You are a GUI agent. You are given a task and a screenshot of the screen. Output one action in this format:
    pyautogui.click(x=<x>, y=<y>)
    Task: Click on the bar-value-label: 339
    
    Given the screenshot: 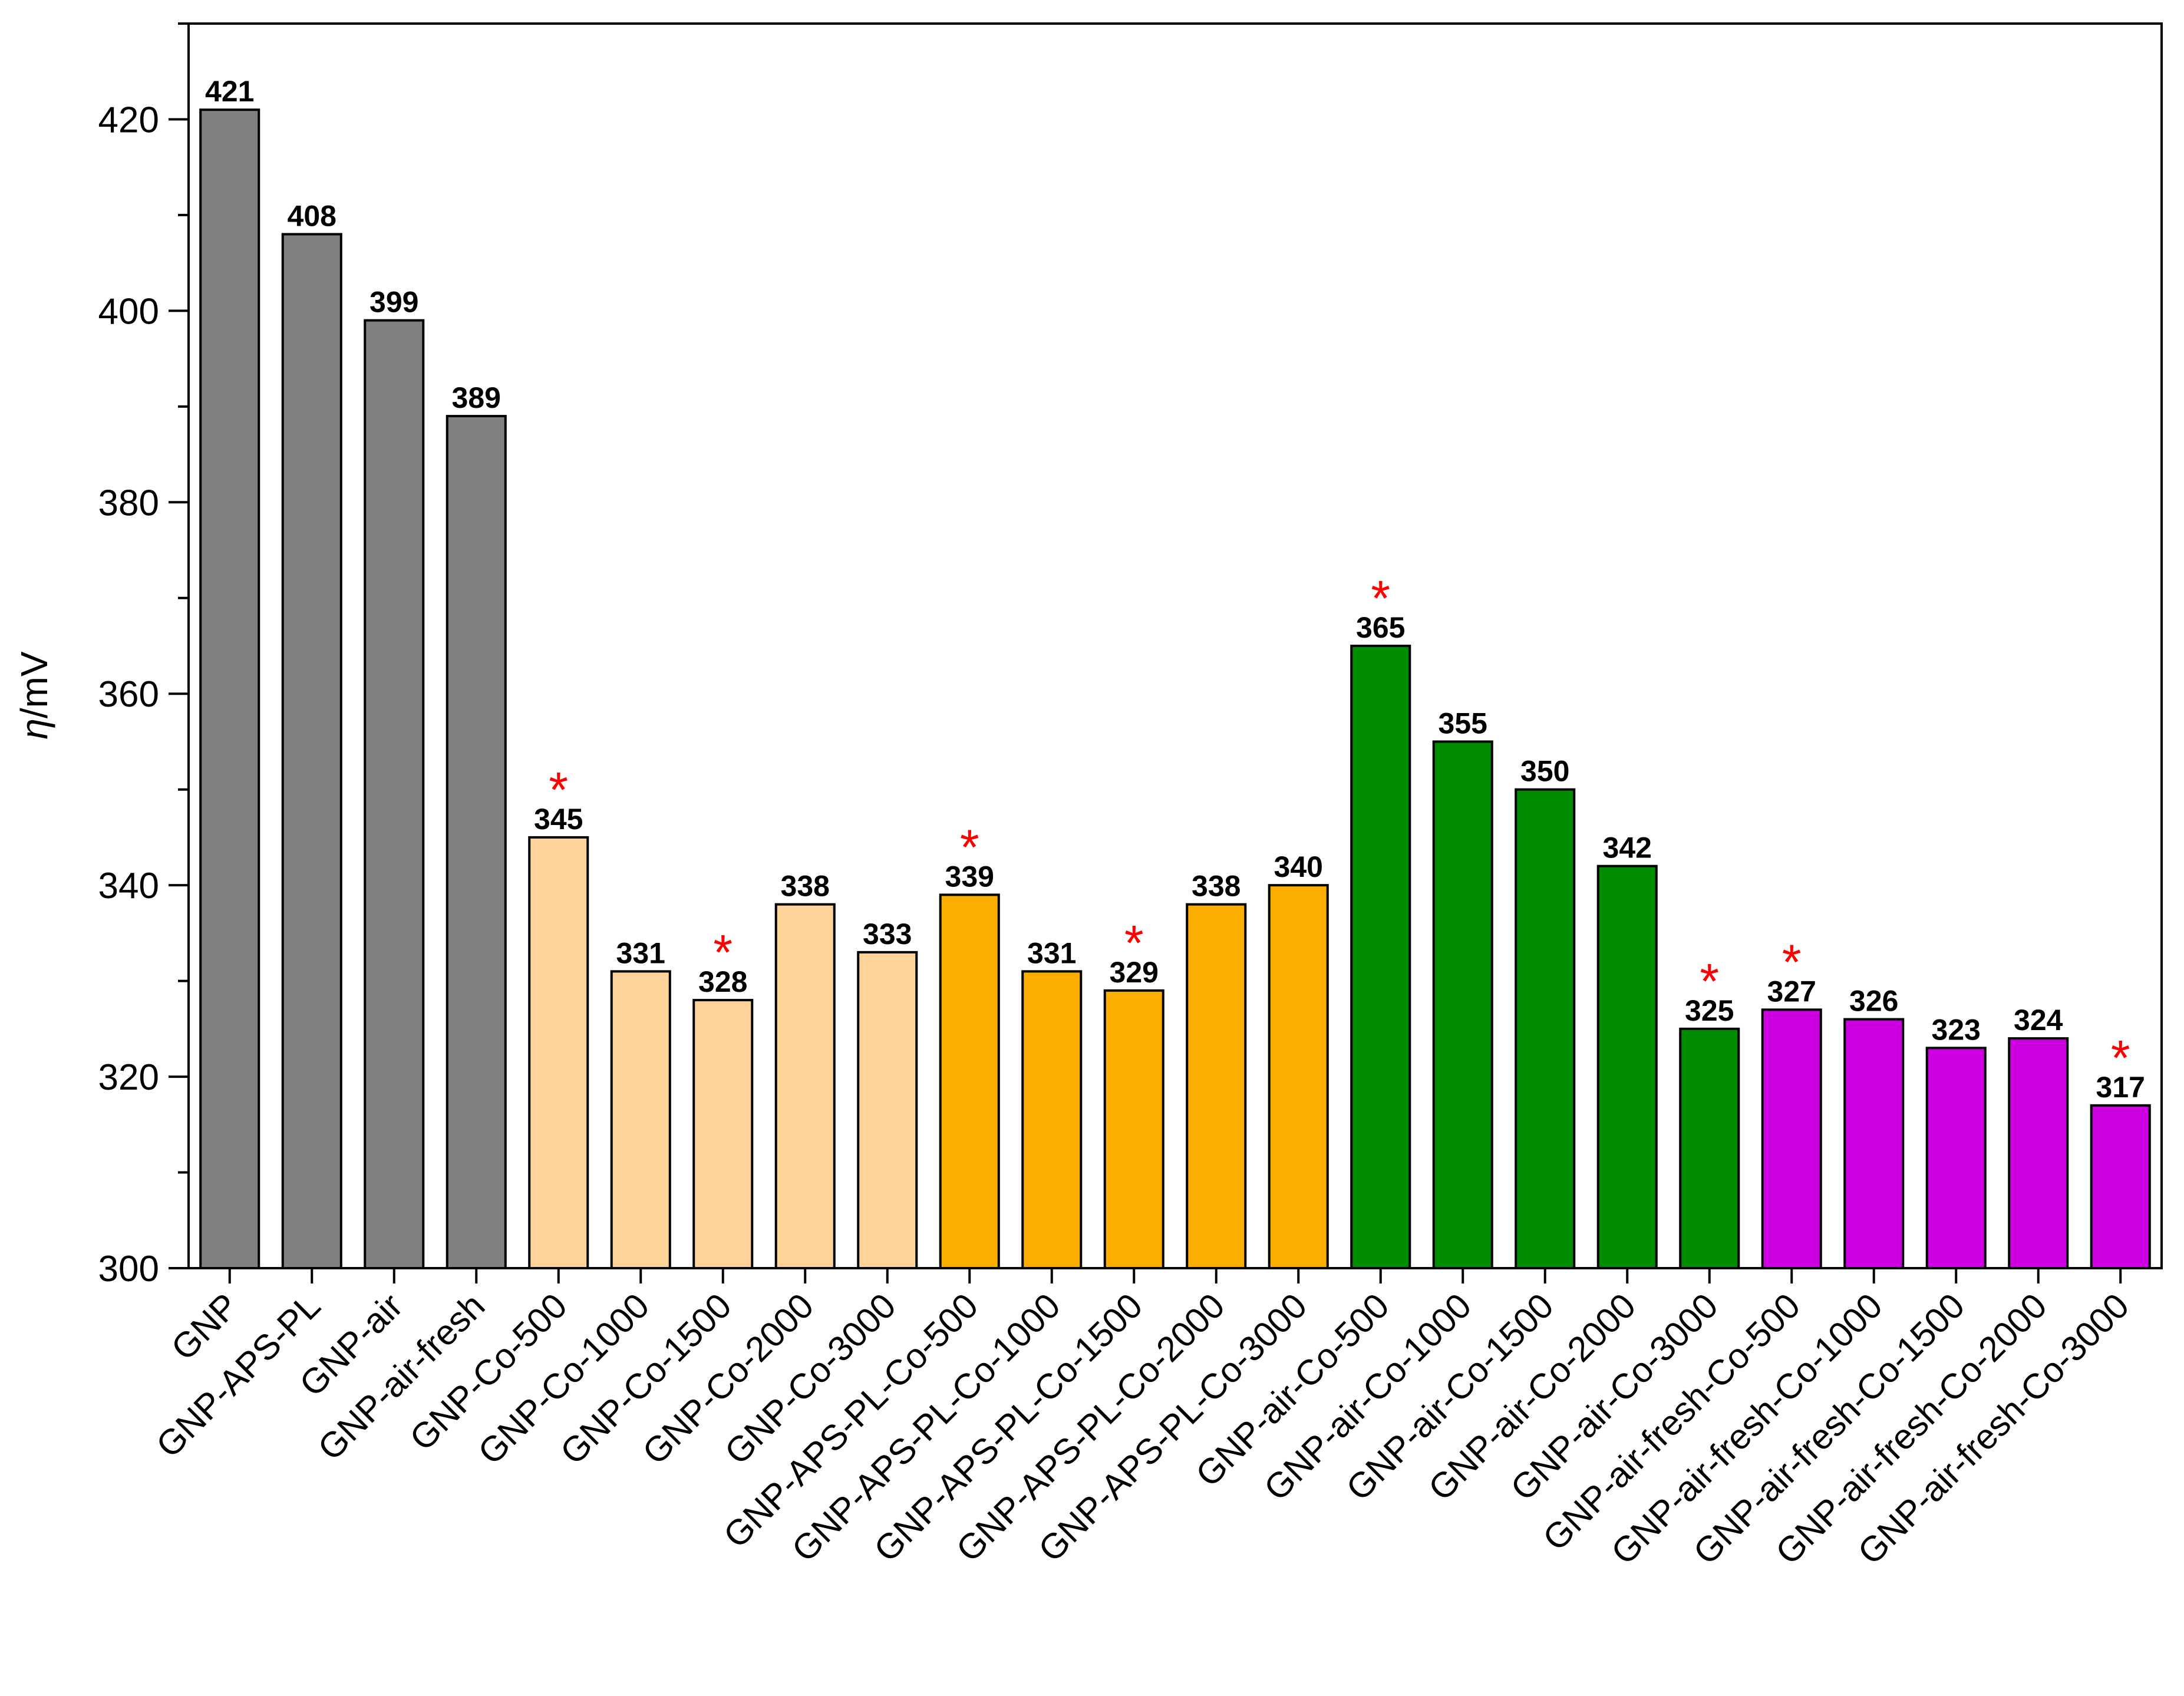 What is the action you would take?
    pyautogui.click(x=969, y=877)
    